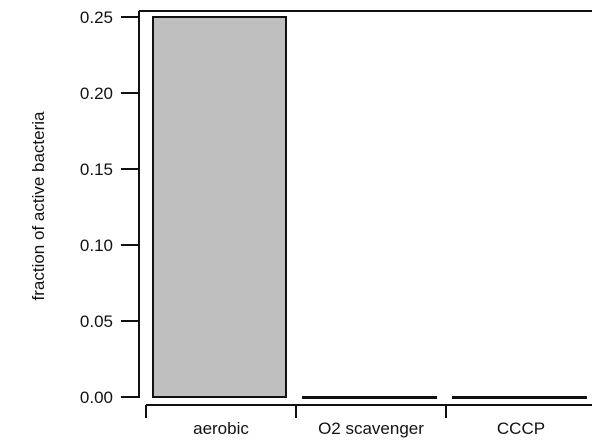 Image resolution: width=592 pixels, height=441 pixels. I want to click on x-tick-label: CCCP, so click(521, 428).